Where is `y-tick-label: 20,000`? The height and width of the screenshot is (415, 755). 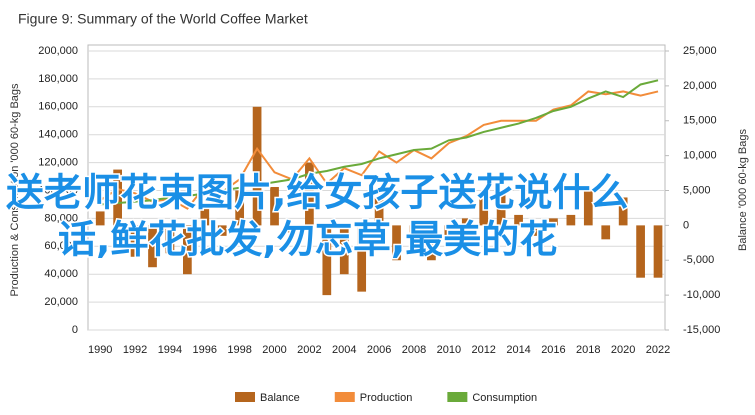 y-tick-label: 20,000 is located at coordinates (61, 302).